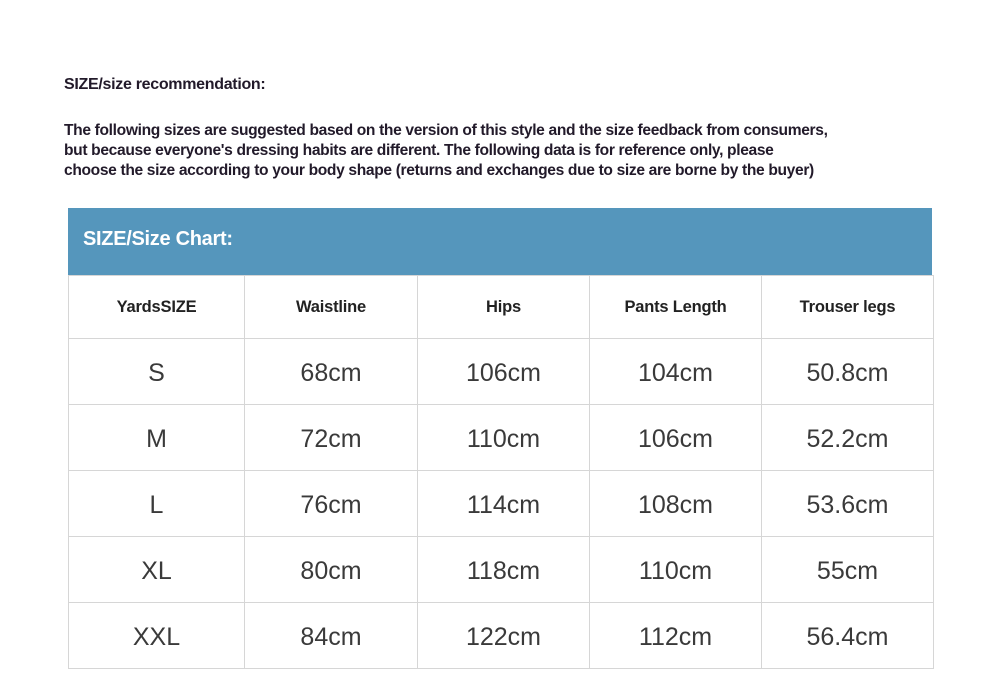 This screenshot has height=674, width=1000. What do you see at coordinates (503, 569) in the screenshot?
I see `table-cell: 118cm` at bounding box center [503, 569].